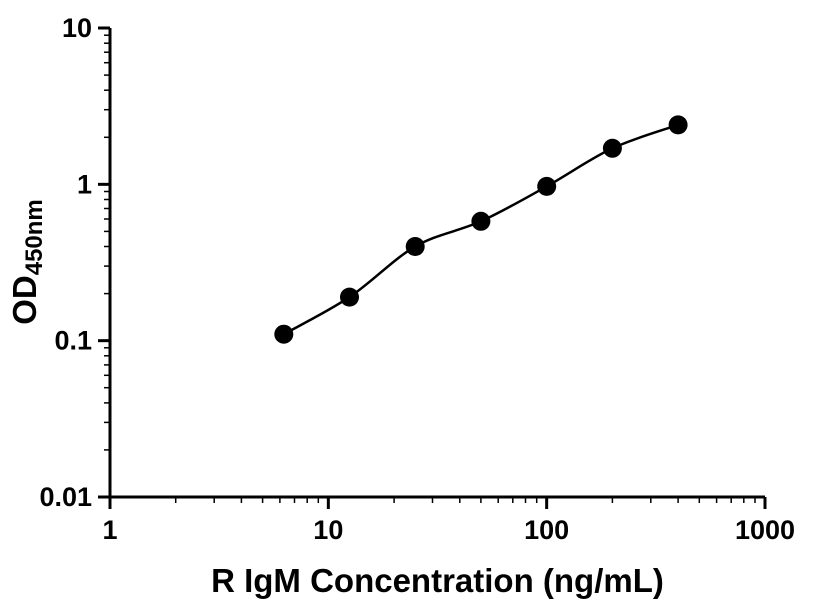 This screenshot has width=816, height=612. Describe the element at coordinates (77, 28) in the screenshot. I see `y-tick-label: 10` at that location.